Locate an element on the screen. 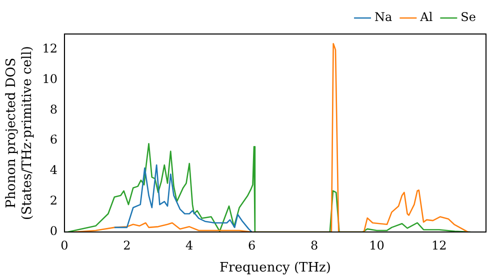 The width and height of the screenshot is (500, 280). x-tick-label: 8 is located at coordinates (314, 245).